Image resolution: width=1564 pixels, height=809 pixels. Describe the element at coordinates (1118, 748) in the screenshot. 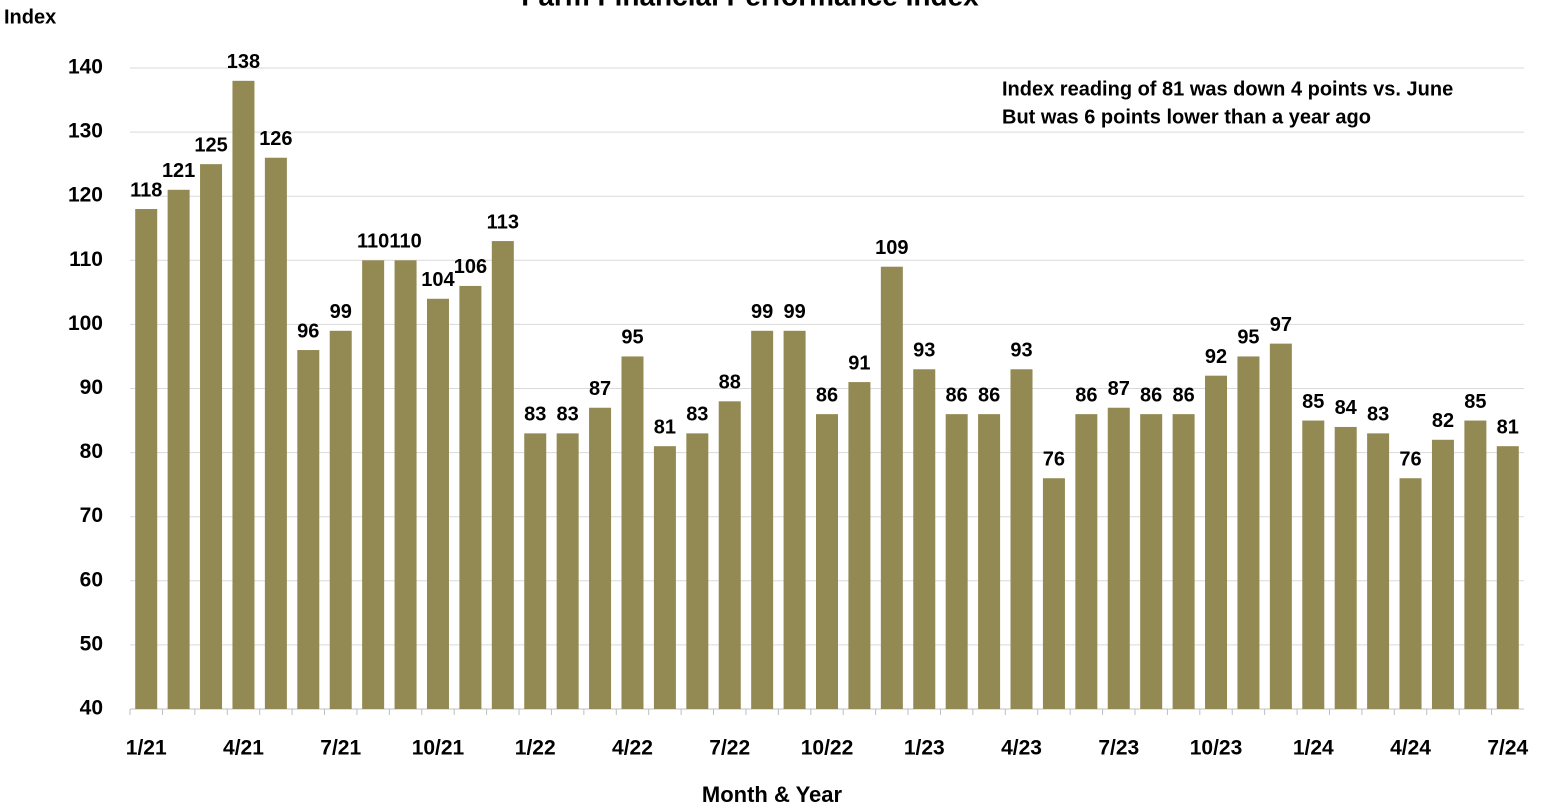

I see `x-tick-label: 7/23` at that location.